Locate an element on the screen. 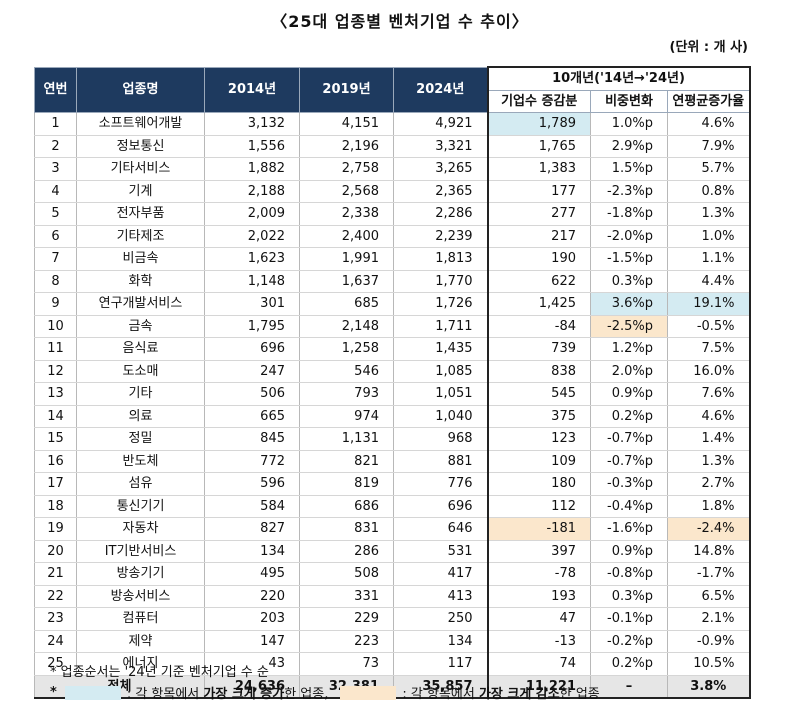 Image resolution: width=800 pixels, height=713 pixels. industry-name-cell: 기타제조 is located at coordinates (140, 236).